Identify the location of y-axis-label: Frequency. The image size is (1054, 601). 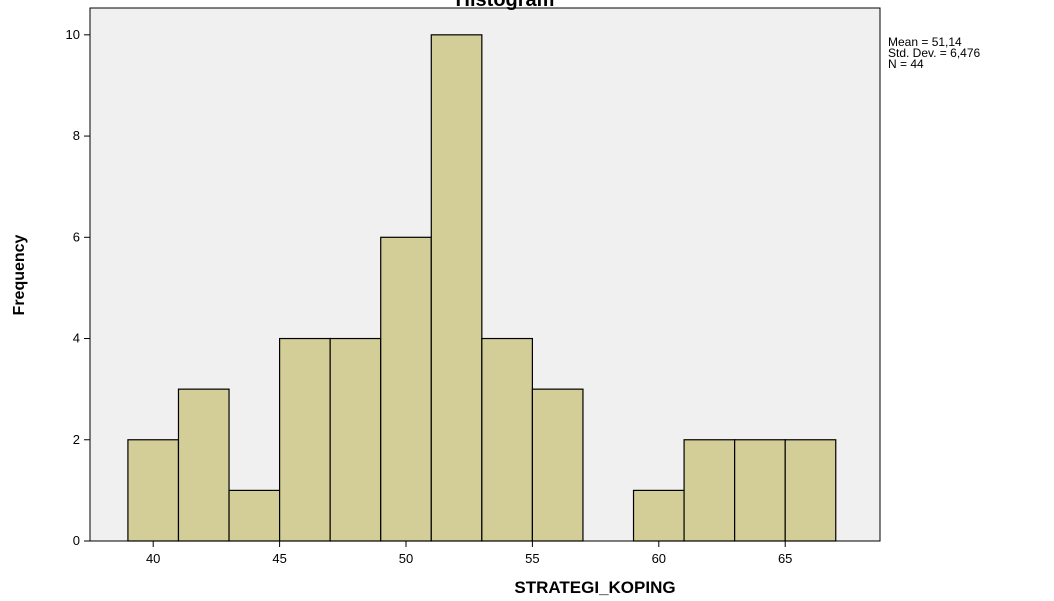
(19, 274).